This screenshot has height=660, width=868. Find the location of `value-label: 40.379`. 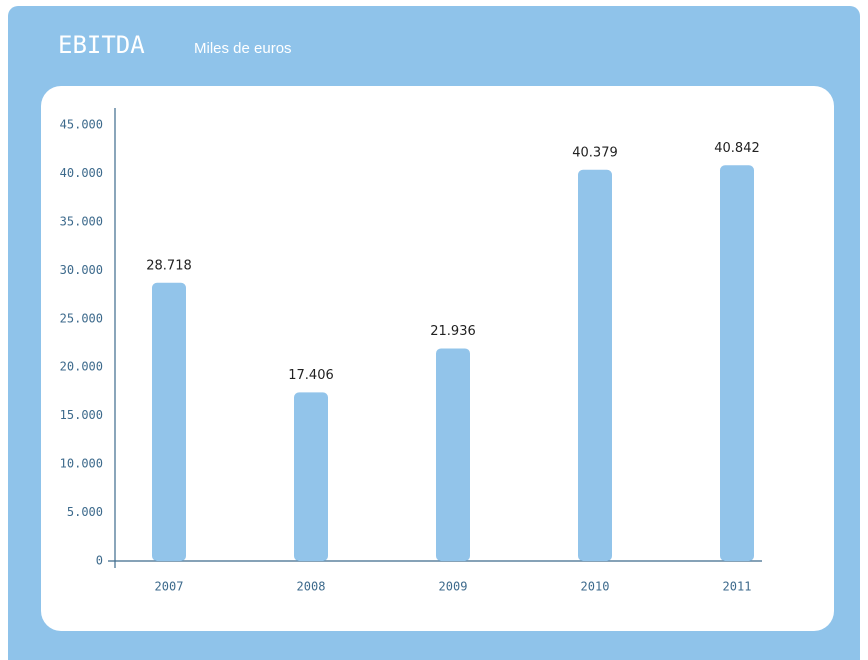

value-label: 40.379 is located at coordinates (595, 152).